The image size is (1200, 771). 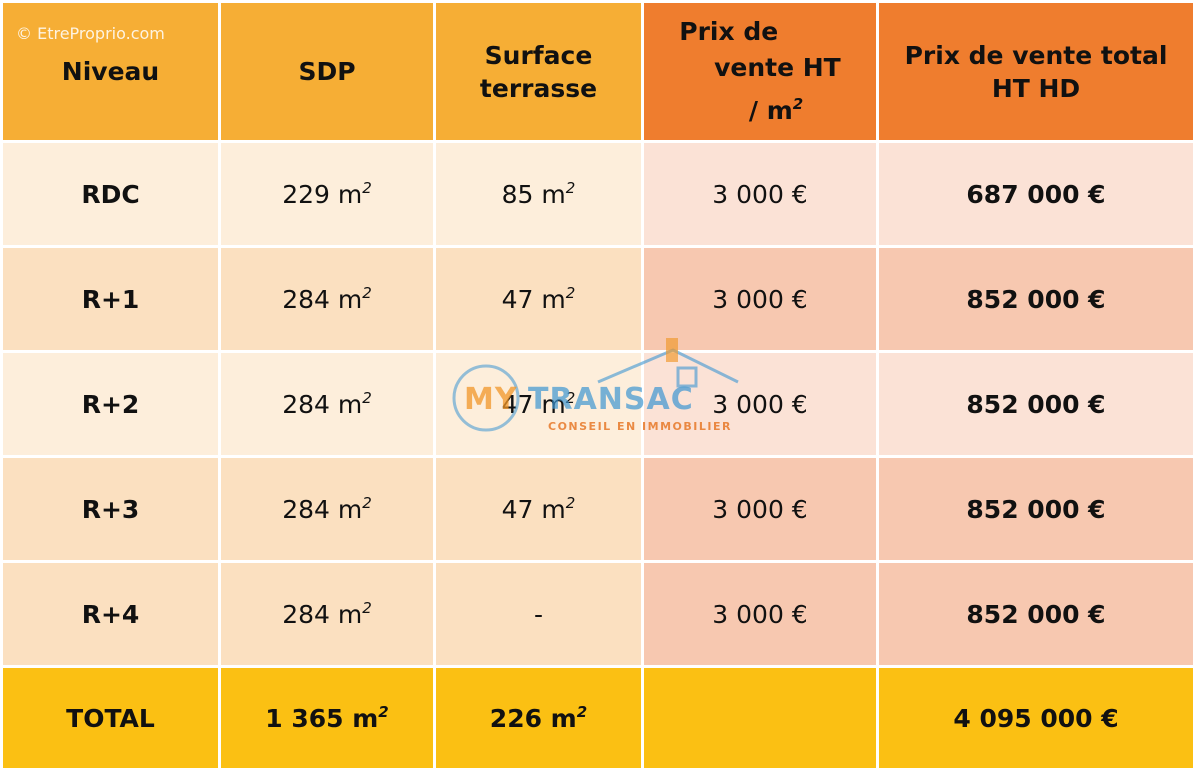 I want to click on watermark-text: © EtreProprio.com, so click(x=90, y=33).